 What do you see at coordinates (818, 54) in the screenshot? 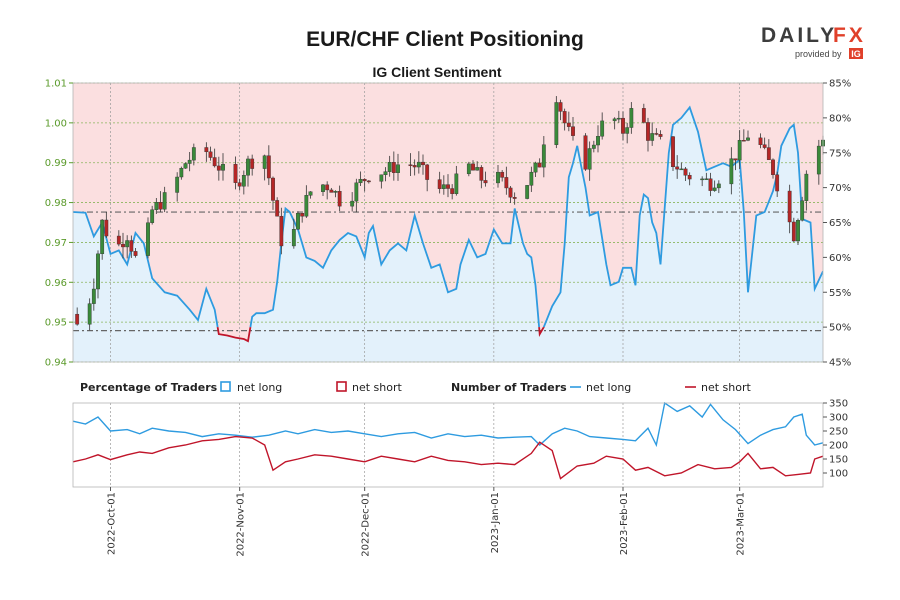
I see `logo-provided-by: provided by` at bounding box center [818, 54].